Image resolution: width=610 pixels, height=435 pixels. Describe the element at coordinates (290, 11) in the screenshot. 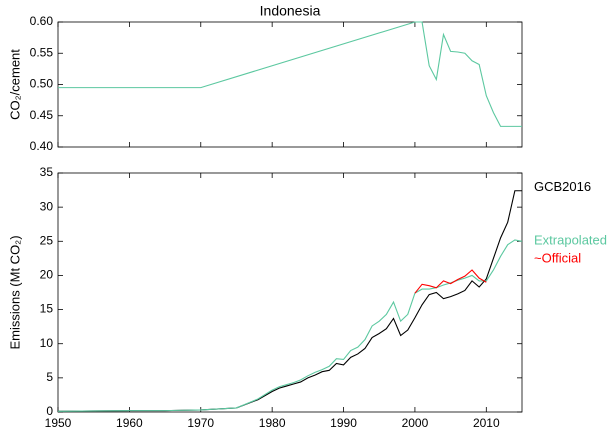

I see `chart-title: Indonesia` at that location.